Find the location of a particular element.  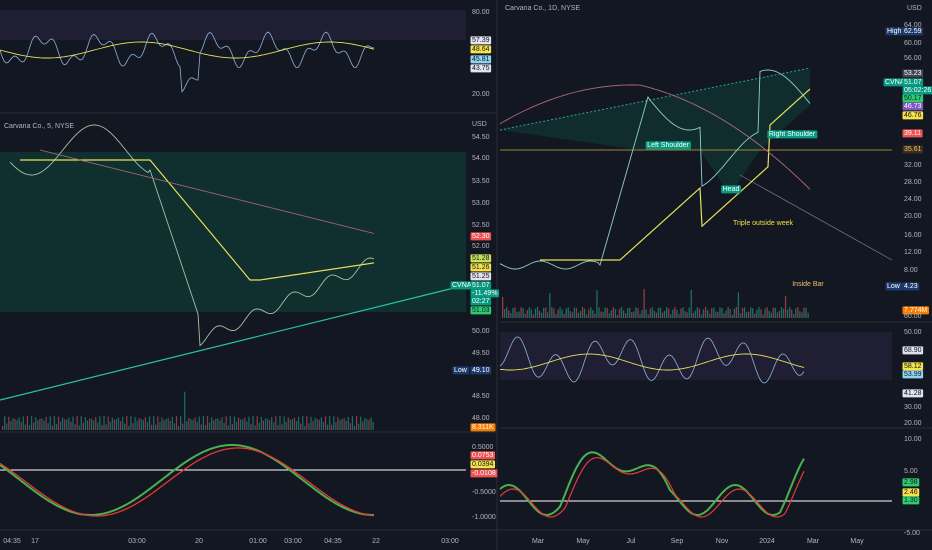

label: 54.50 is located at coordinates (481, 137).